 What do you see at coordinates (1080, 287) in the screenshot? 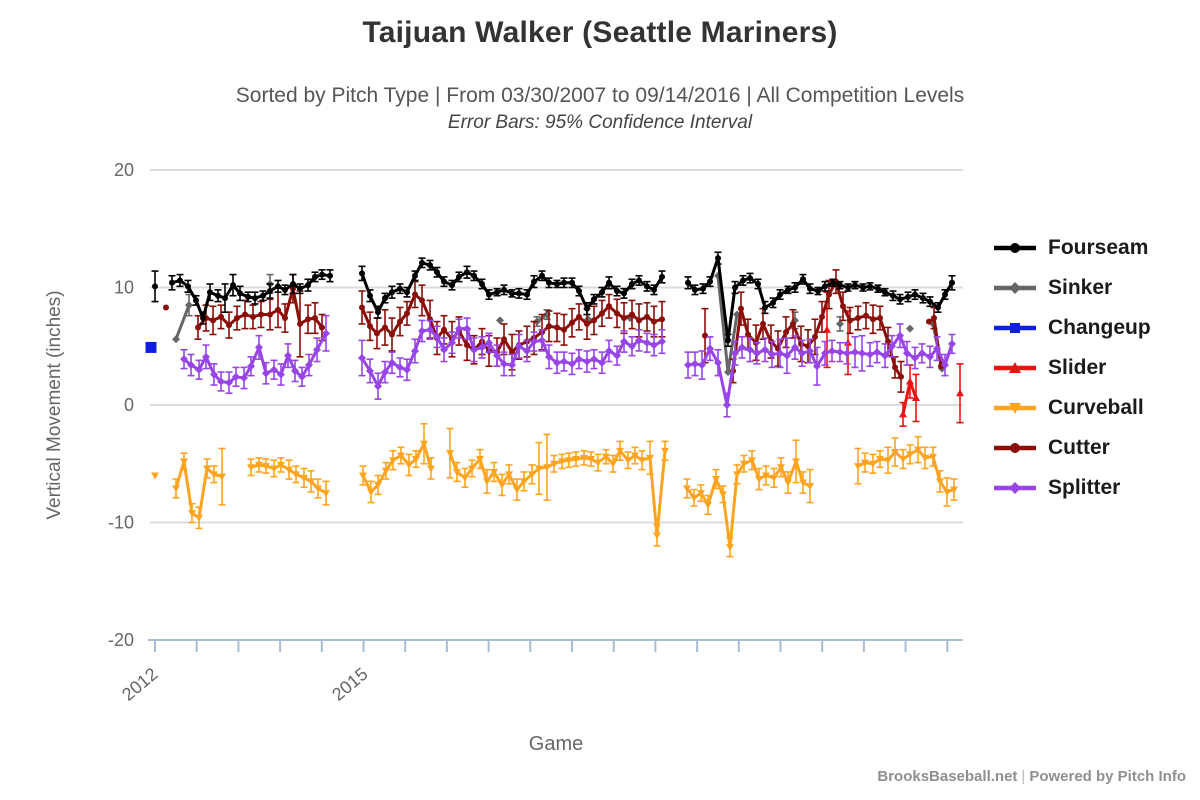
I see `legend-label: Sinker` at bounding box center [1080, 287].